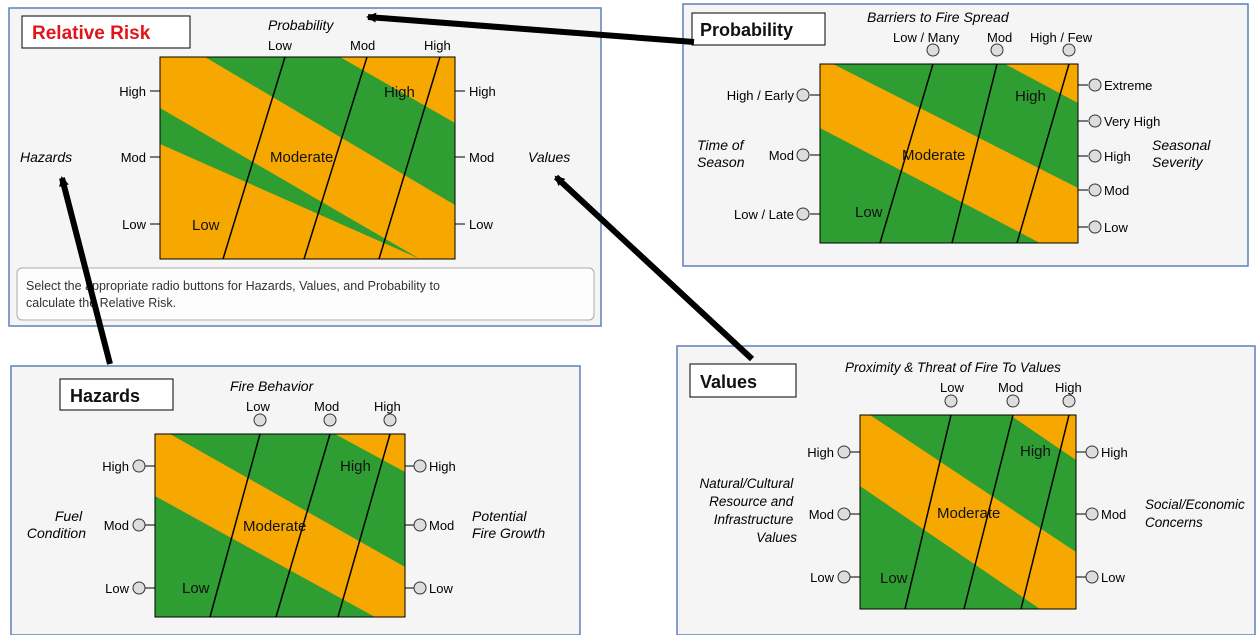 Image resolution: width=1257 pixels, height=635 pixels. I want to click on potential-fire-growth-axis-label: Potential Fire Growth, so click(508, 524).